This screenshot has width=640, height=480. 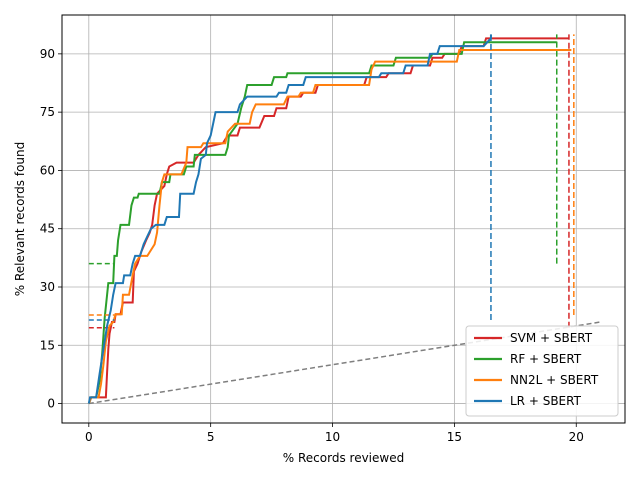 What do you see at coordinates (47, 170) in the screenshot?
I see `y-tick-label: 60` at bounding box center [47, 170].